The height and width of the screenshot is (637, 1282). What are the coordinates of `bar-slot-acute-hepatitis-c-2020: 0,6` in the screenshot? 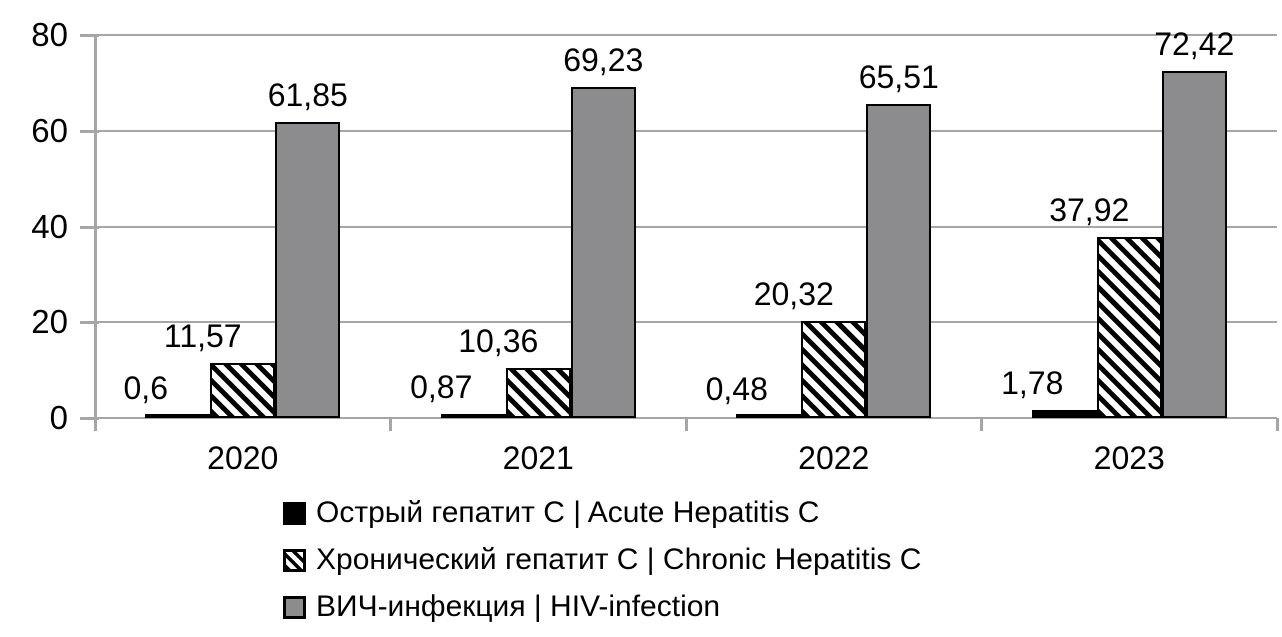 It's located at (167, 226).